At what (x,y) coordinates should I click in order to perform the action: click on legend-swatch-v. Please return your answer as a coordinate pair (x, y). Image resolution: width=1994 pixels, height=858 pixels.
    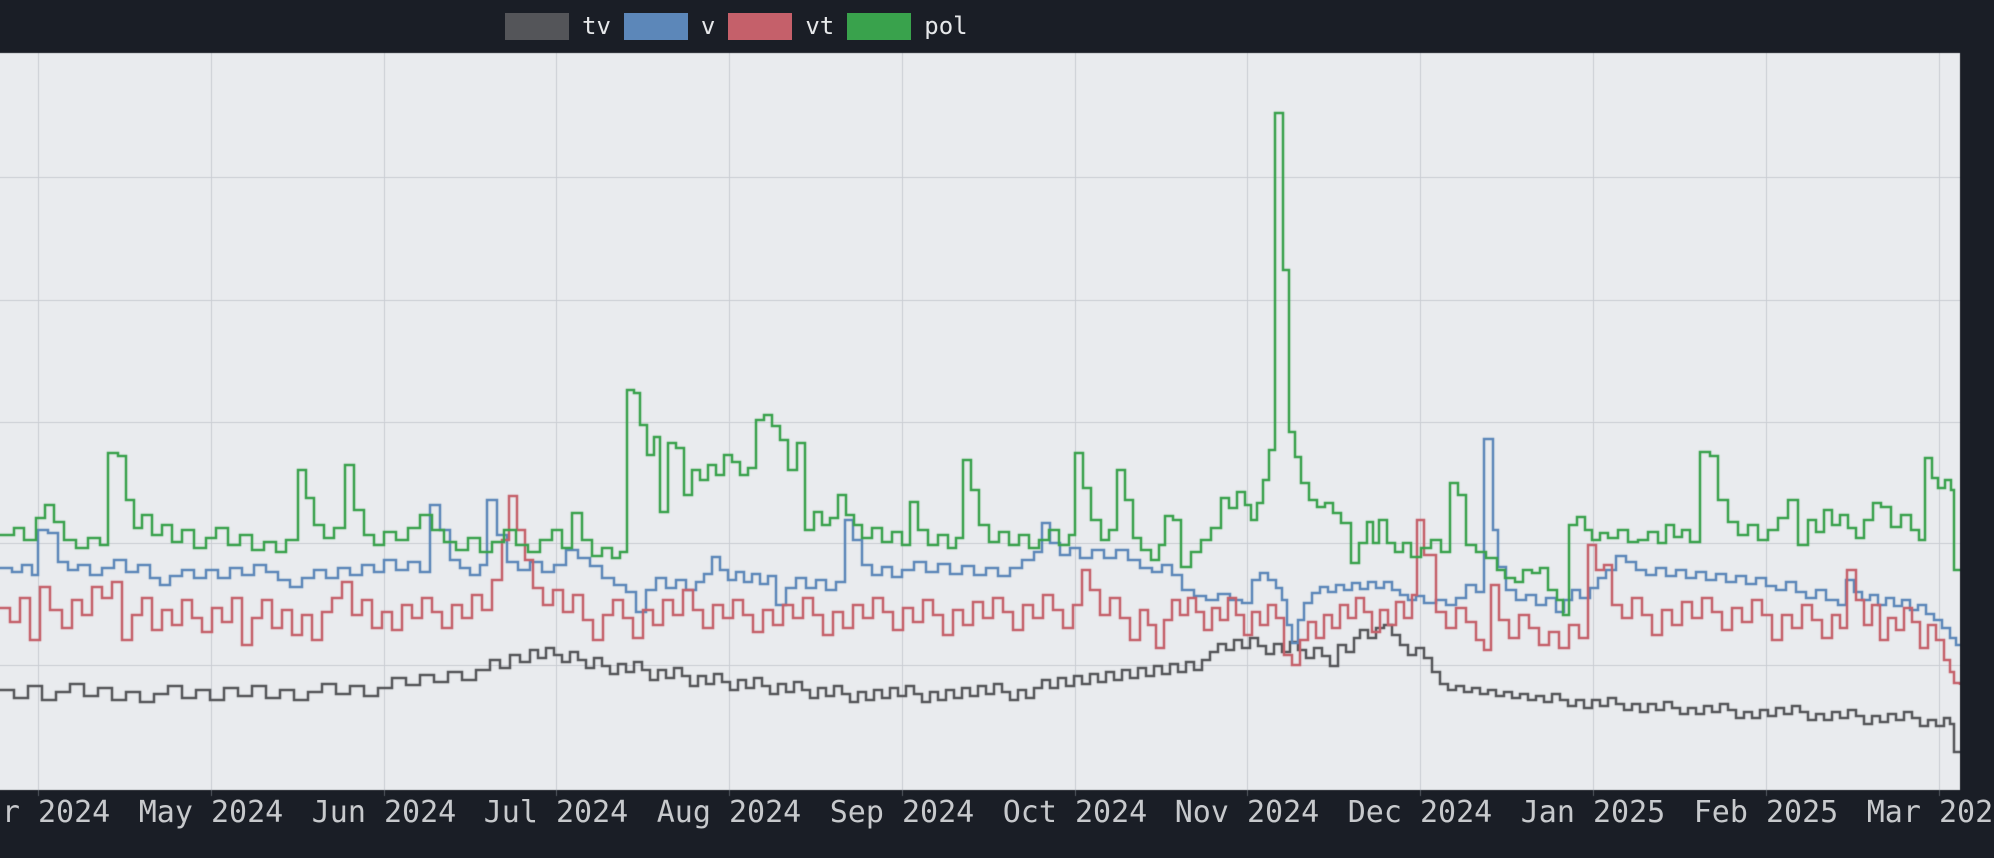
    Looking at the image, I should click on (655, 26).